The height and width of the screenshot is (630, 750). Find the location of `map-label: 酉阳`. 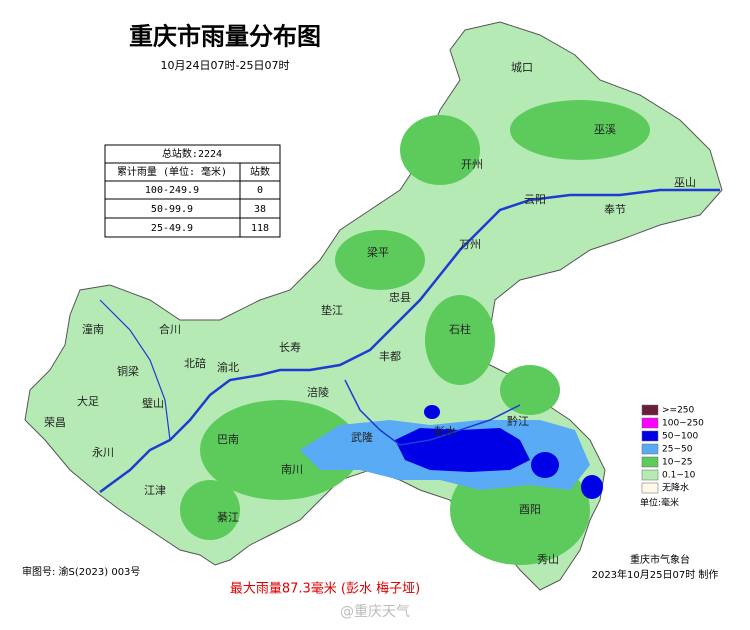

map-label: 酉阳 is located at coordinates (530, 509).